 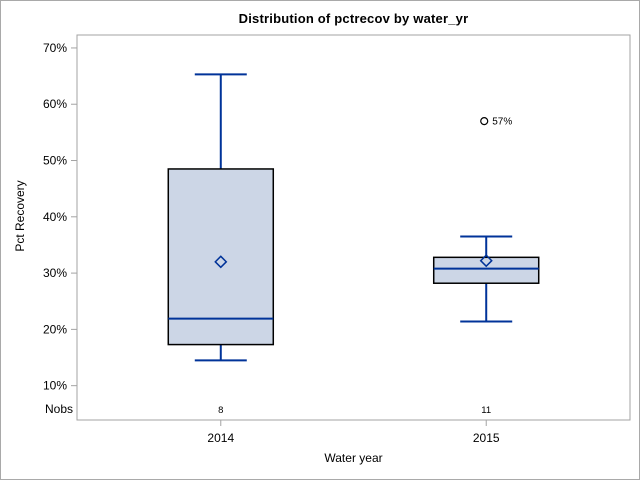 What do you see at coordinates (486, 270) in the screenshot?
I see `iqr-box` at bounding box center [486, 270].